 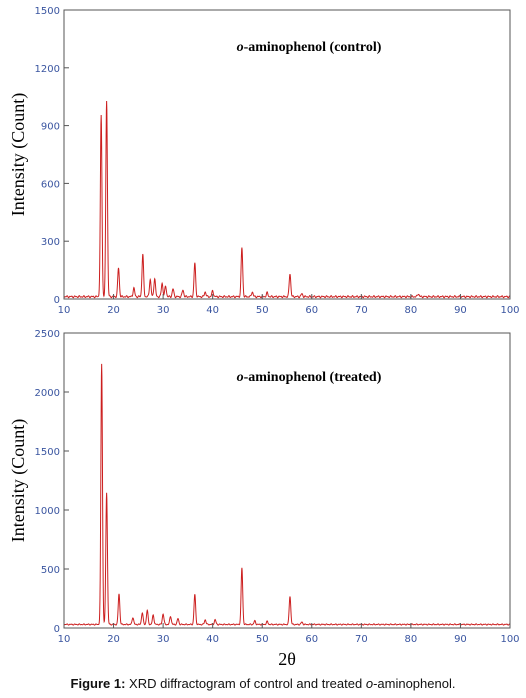 I want to click on control-plot-title: o-aminophenol (control), so click(x=309, y=47).